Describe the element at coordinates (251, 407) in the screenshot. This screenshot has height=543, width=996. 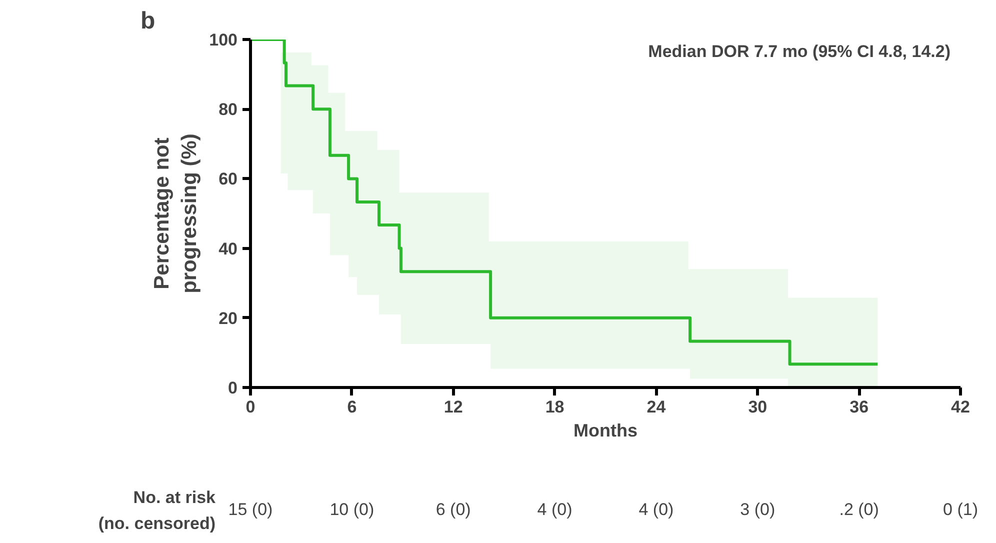
I see `x-tick-label: 0` at that location.